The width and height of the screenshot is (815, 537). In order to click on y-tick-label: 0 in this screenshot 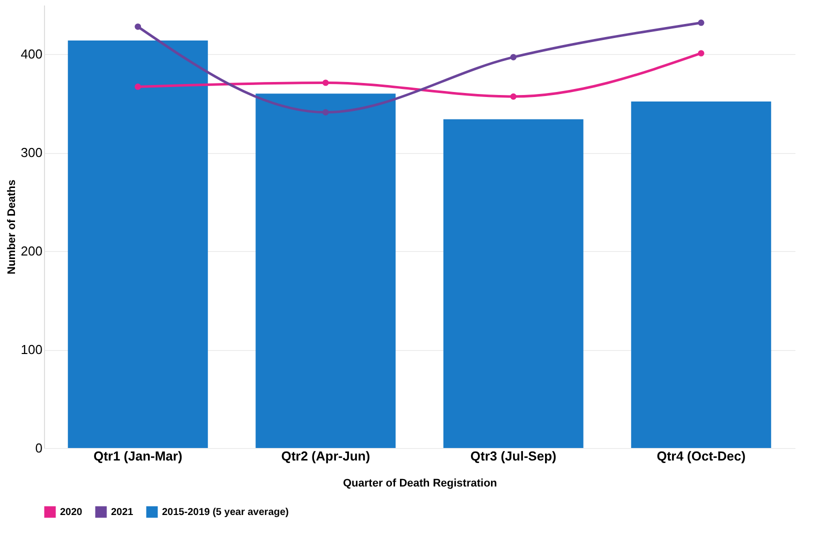, I will do `click(38, 448)`.